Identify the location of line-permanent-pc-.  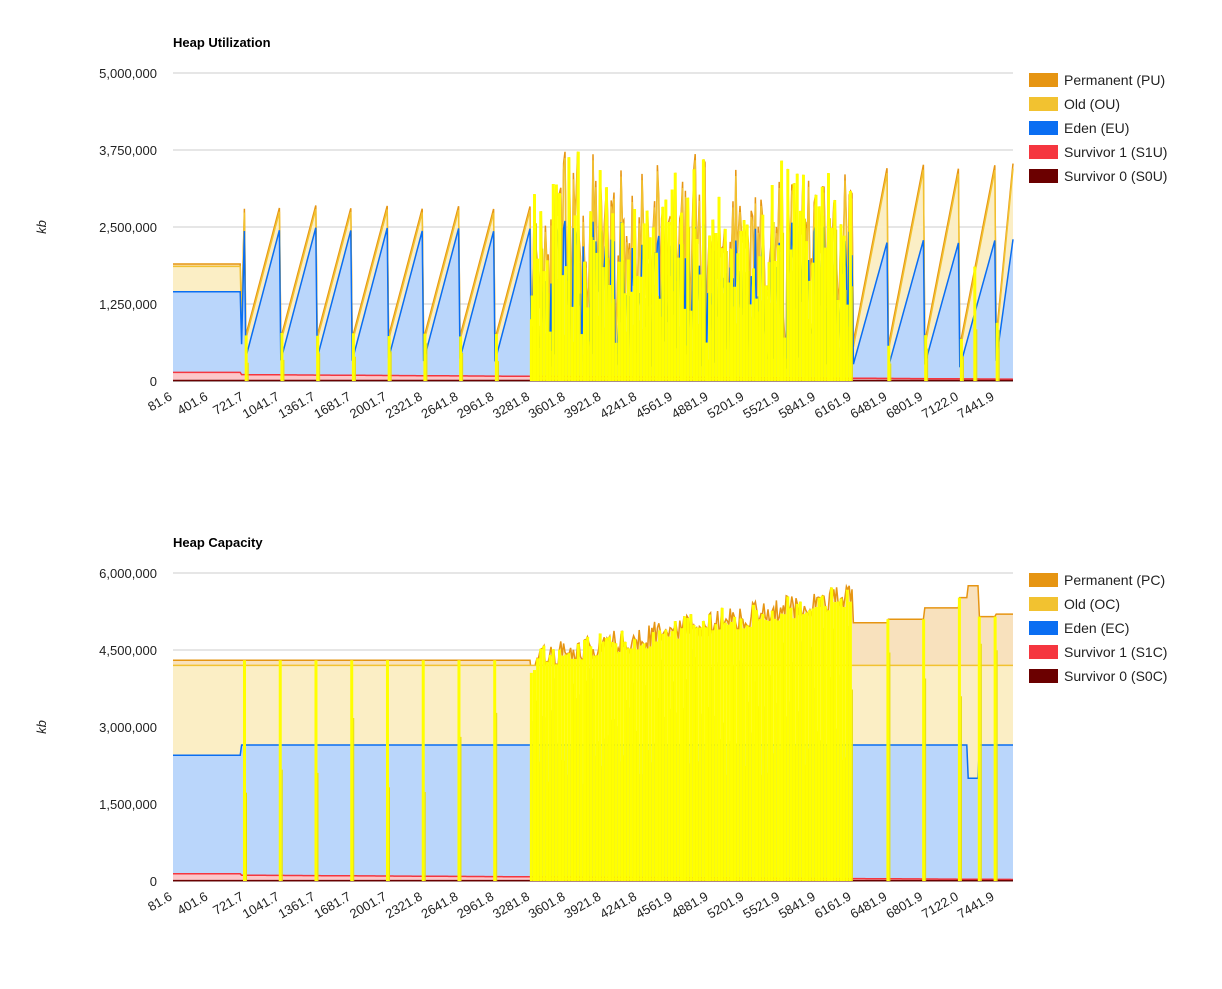
(593, 629).